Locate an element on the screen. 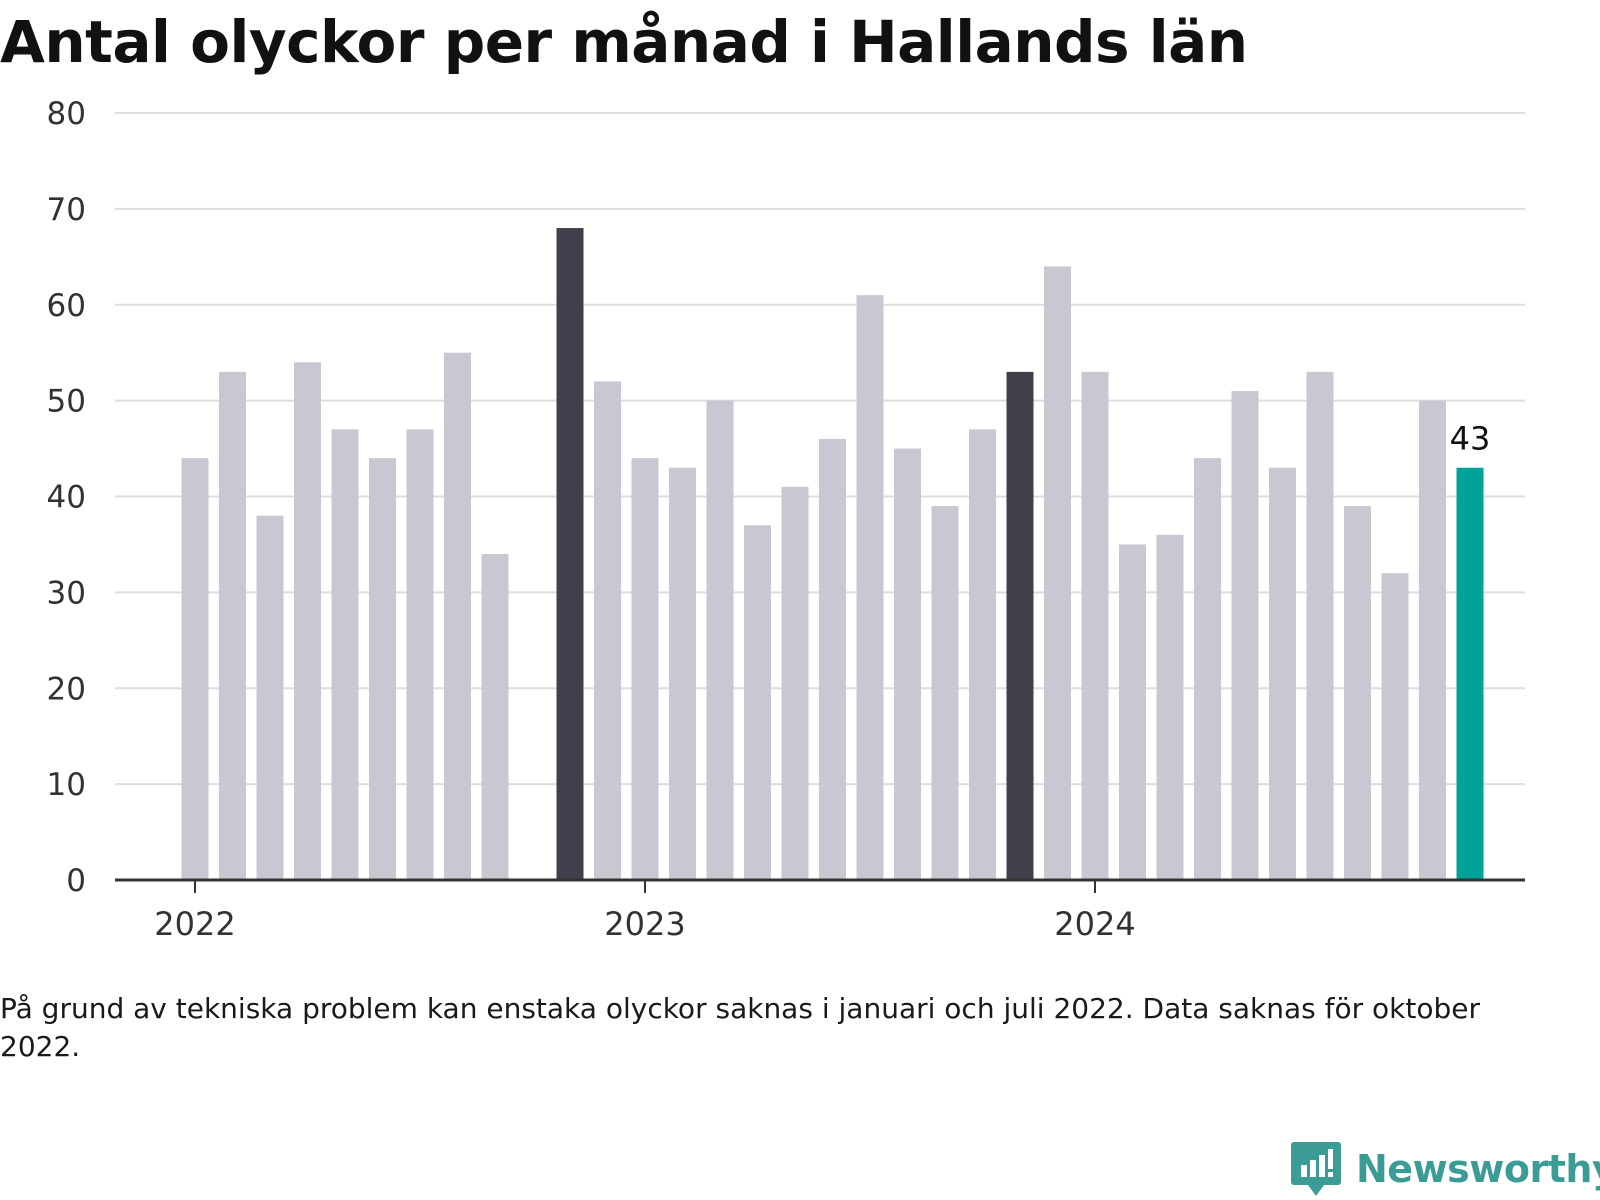  data-label-2024-11: 43 is located at coordinates (1470, 439).